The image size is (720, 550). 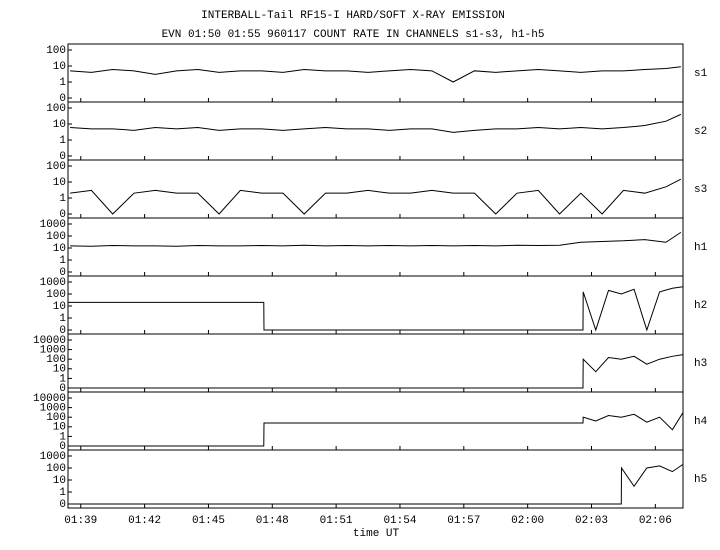 I want to click on panel-label: h5, so click(x=700, y=480).